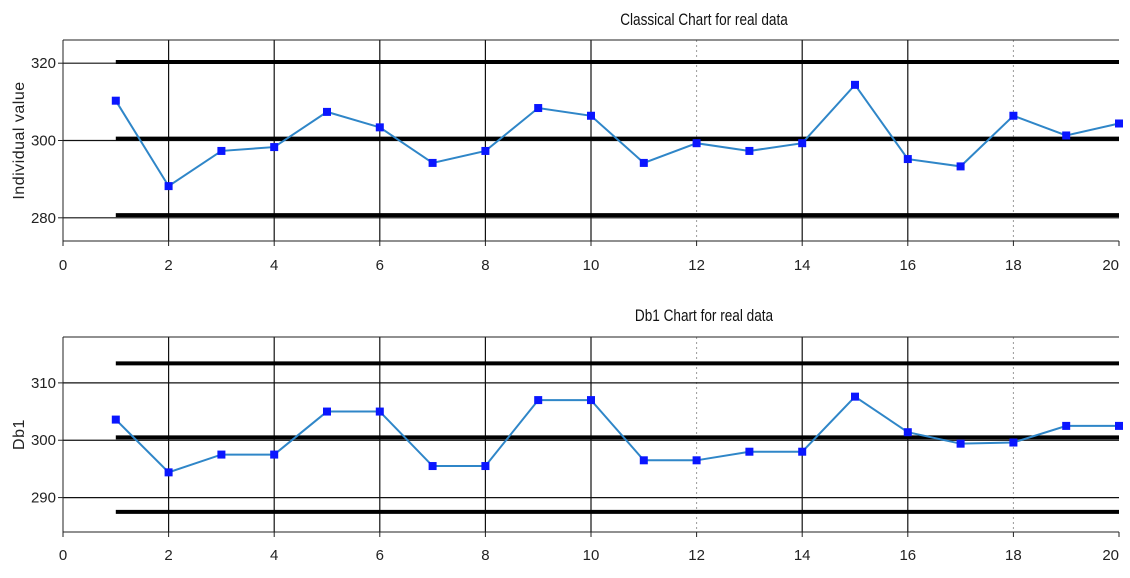 Image resolution: width=1130 pixels, height=578 pixels. I want to click on chart-title: Classical Chart for real data, so click(704, 20).